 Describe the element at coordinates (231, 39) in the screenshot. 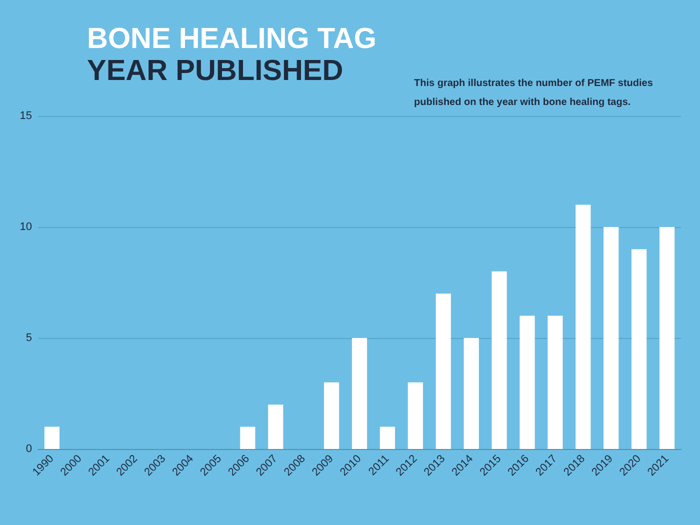

I see `chart-title: BONE HEALING TAG` at that location.